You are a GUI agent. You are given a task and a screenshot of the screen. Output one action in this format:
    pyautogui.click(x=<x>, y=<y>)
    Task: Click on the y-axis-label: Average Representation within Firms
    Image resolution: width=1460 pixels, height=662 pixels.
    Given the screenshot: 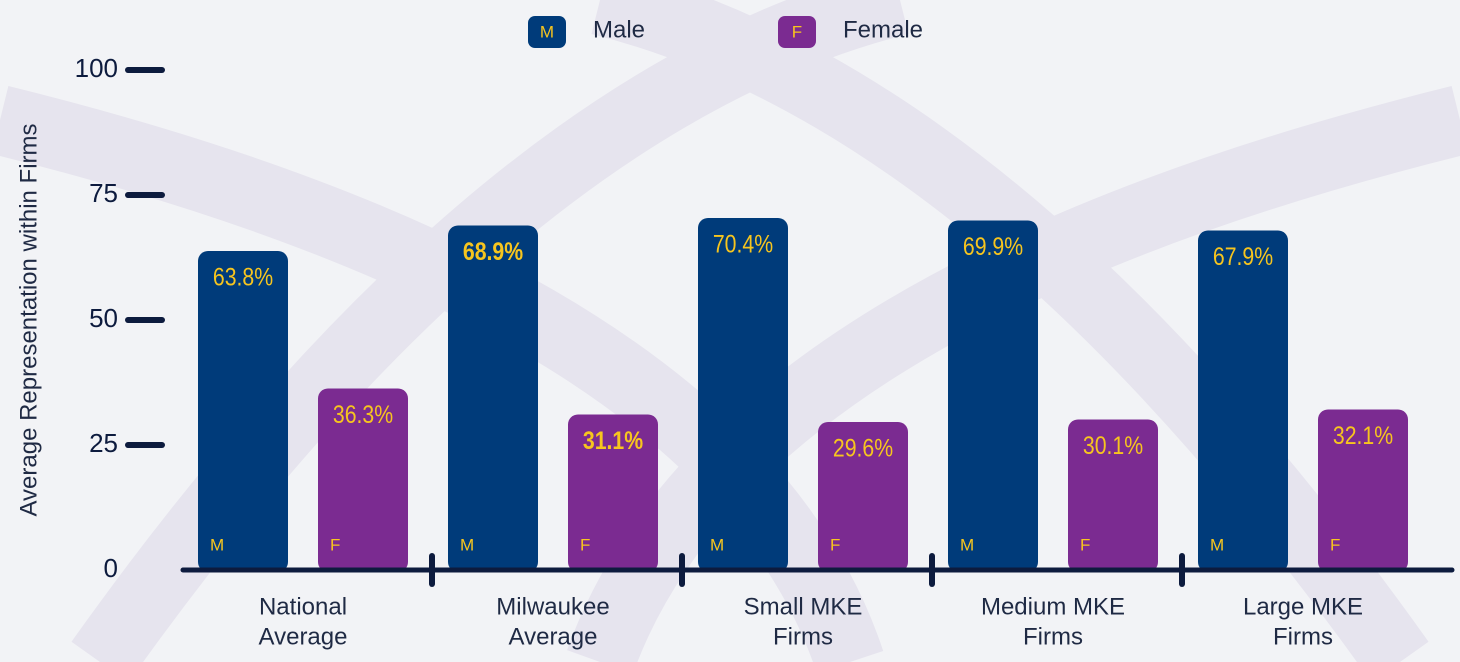 What is the action you would take?
    pyautogui.click(x=28, y=319)
    